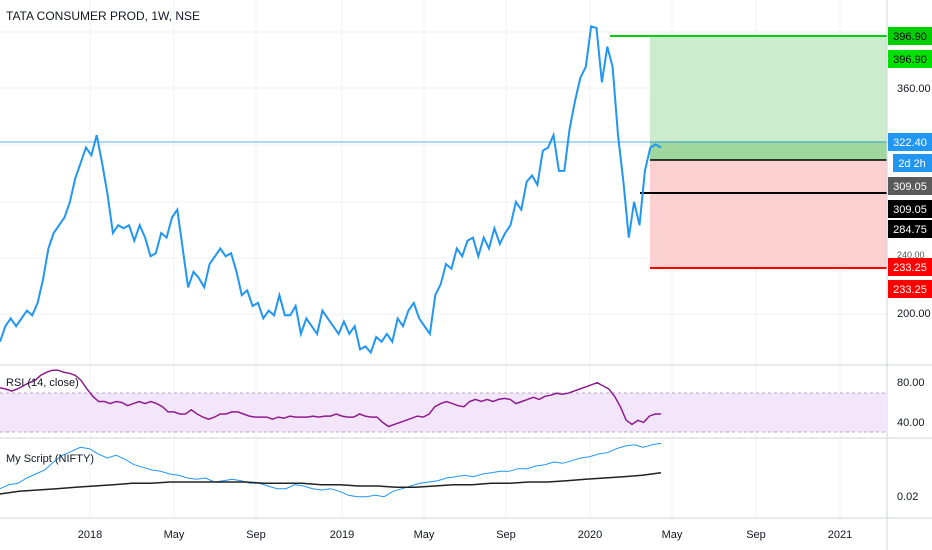  I want to click on svg-text: 322.40, so click(910, 143).